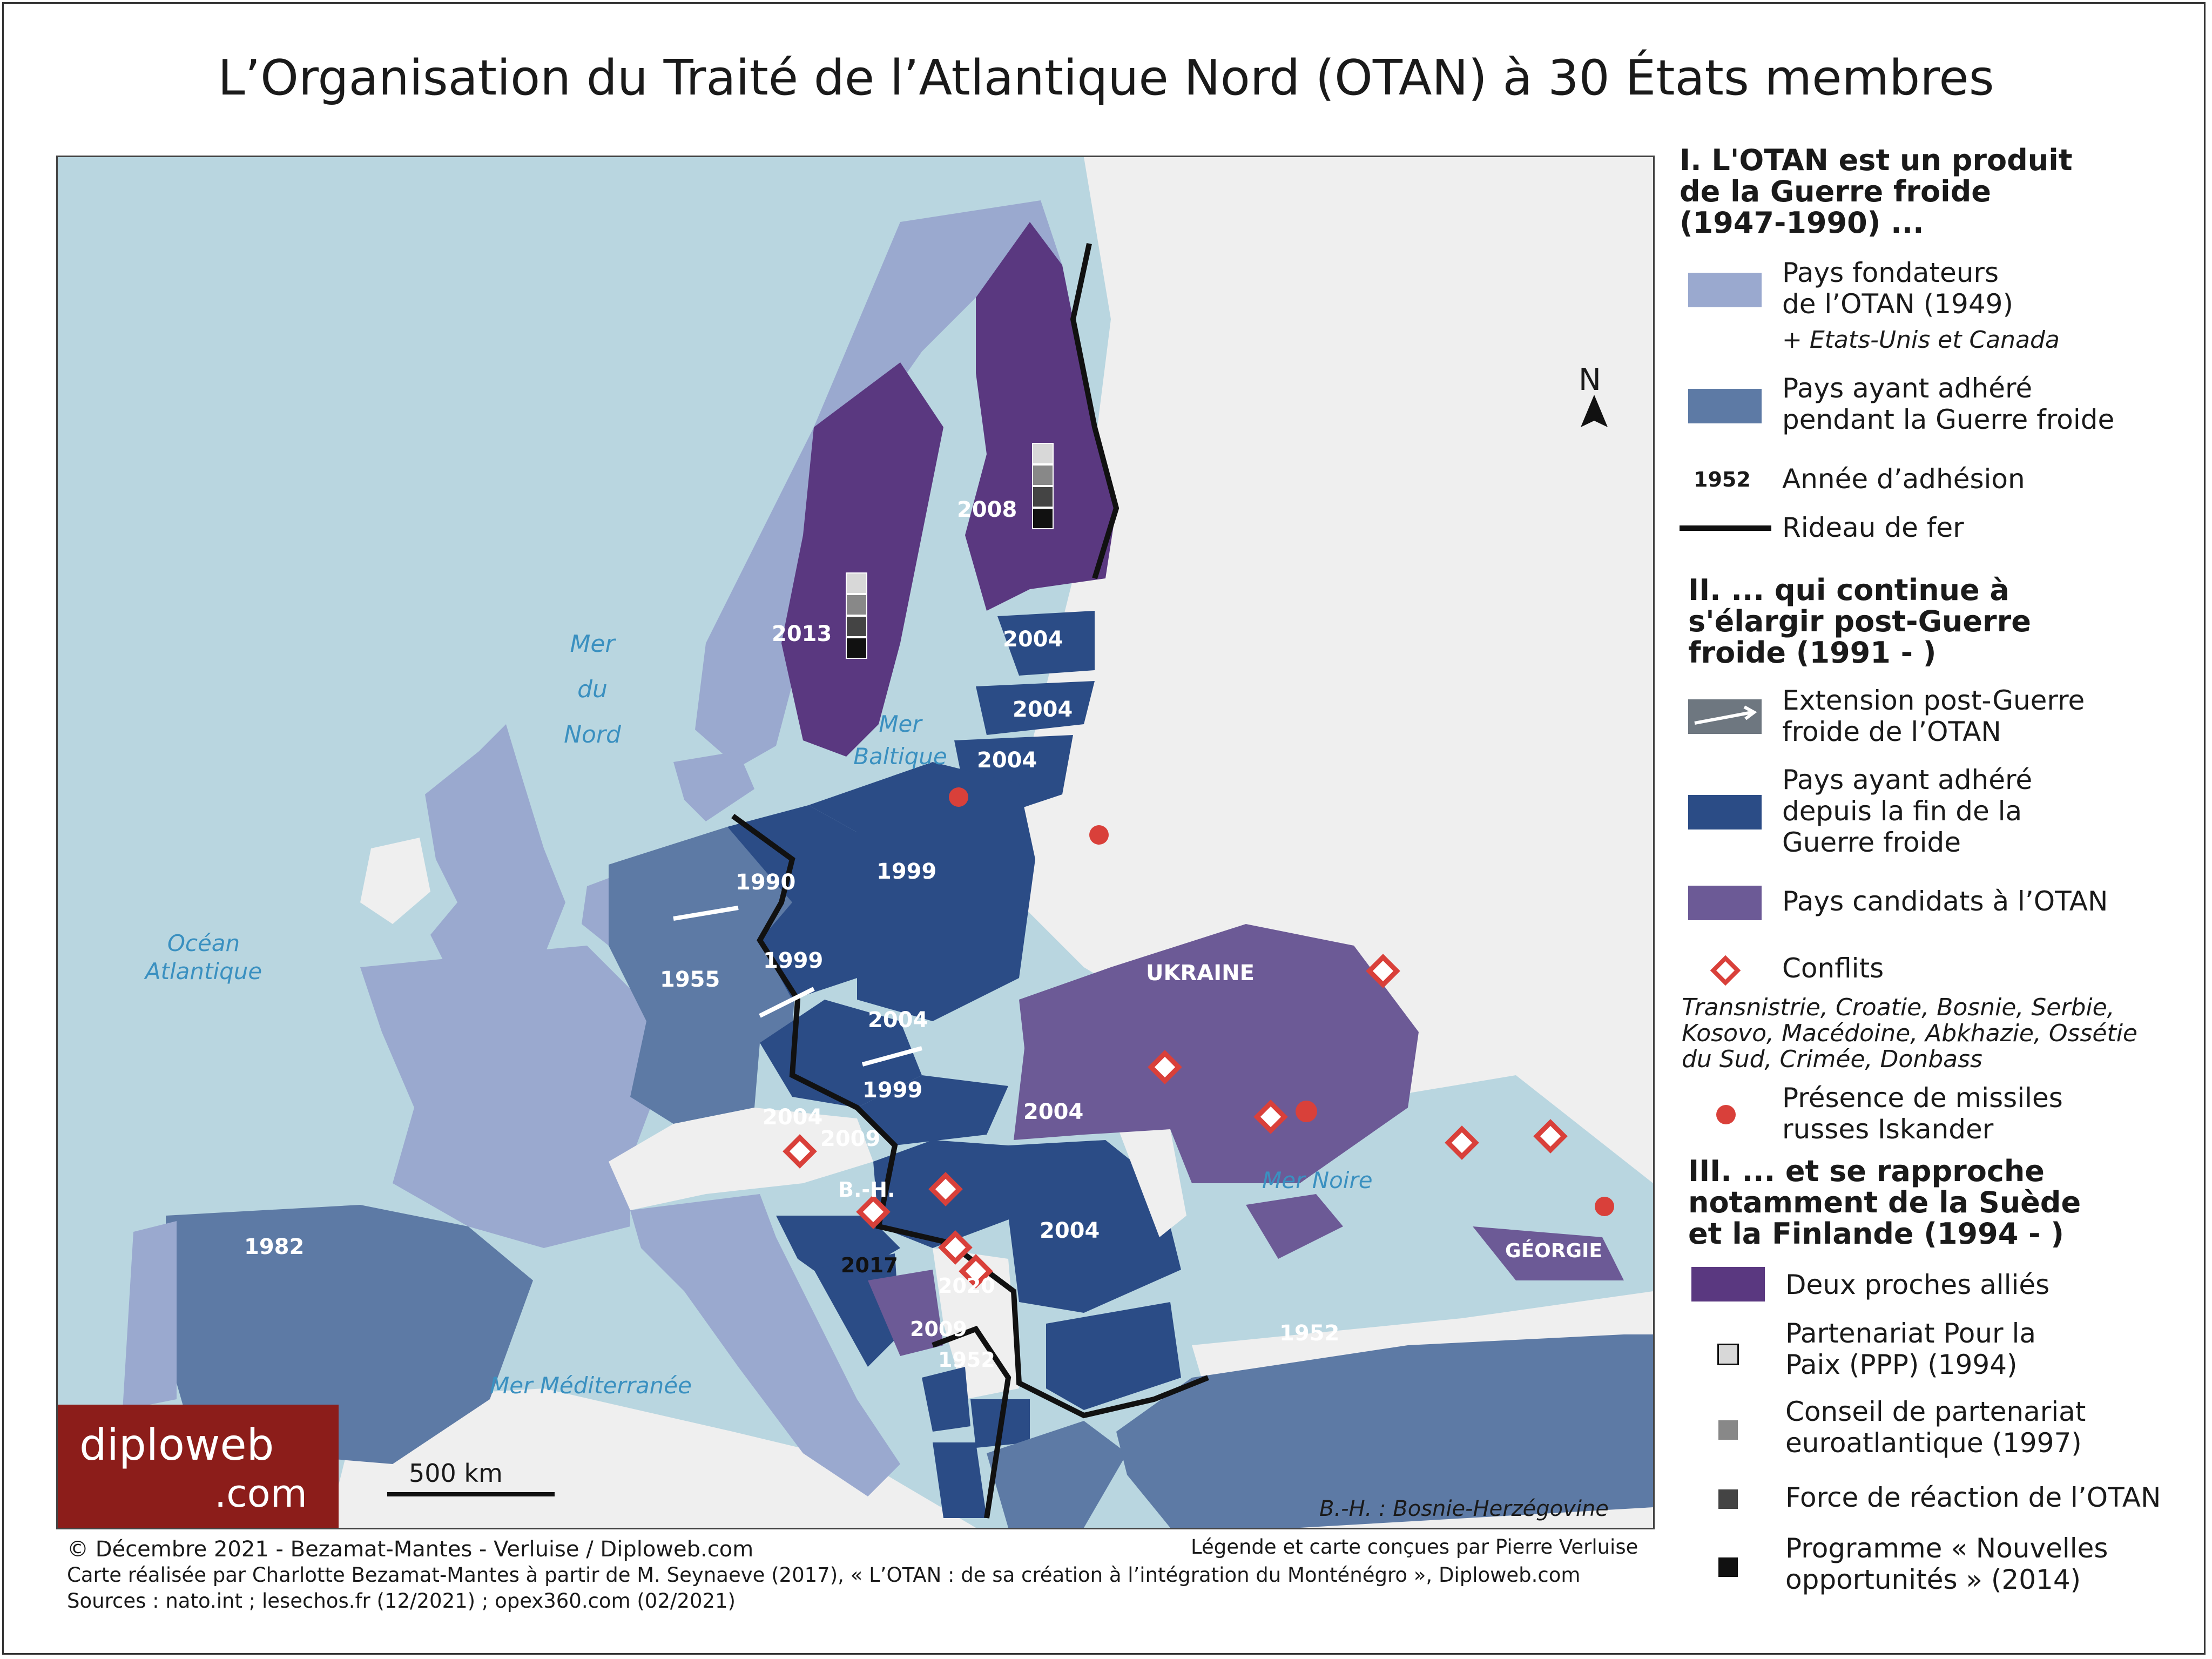 Image resolution: width=2212 pixels, height=1659 pixels. I want to click on italy, so click(765, 1345).